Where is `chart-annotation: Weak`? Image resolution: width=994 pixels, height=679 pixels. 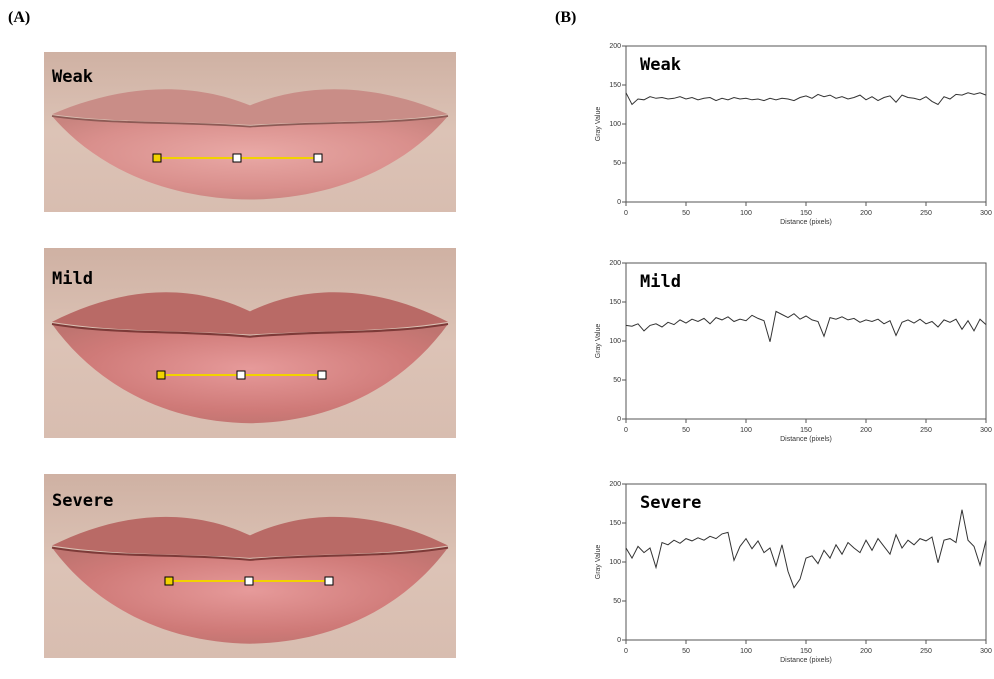 chart-annotation: Weak is located at coordinates (660, 65).